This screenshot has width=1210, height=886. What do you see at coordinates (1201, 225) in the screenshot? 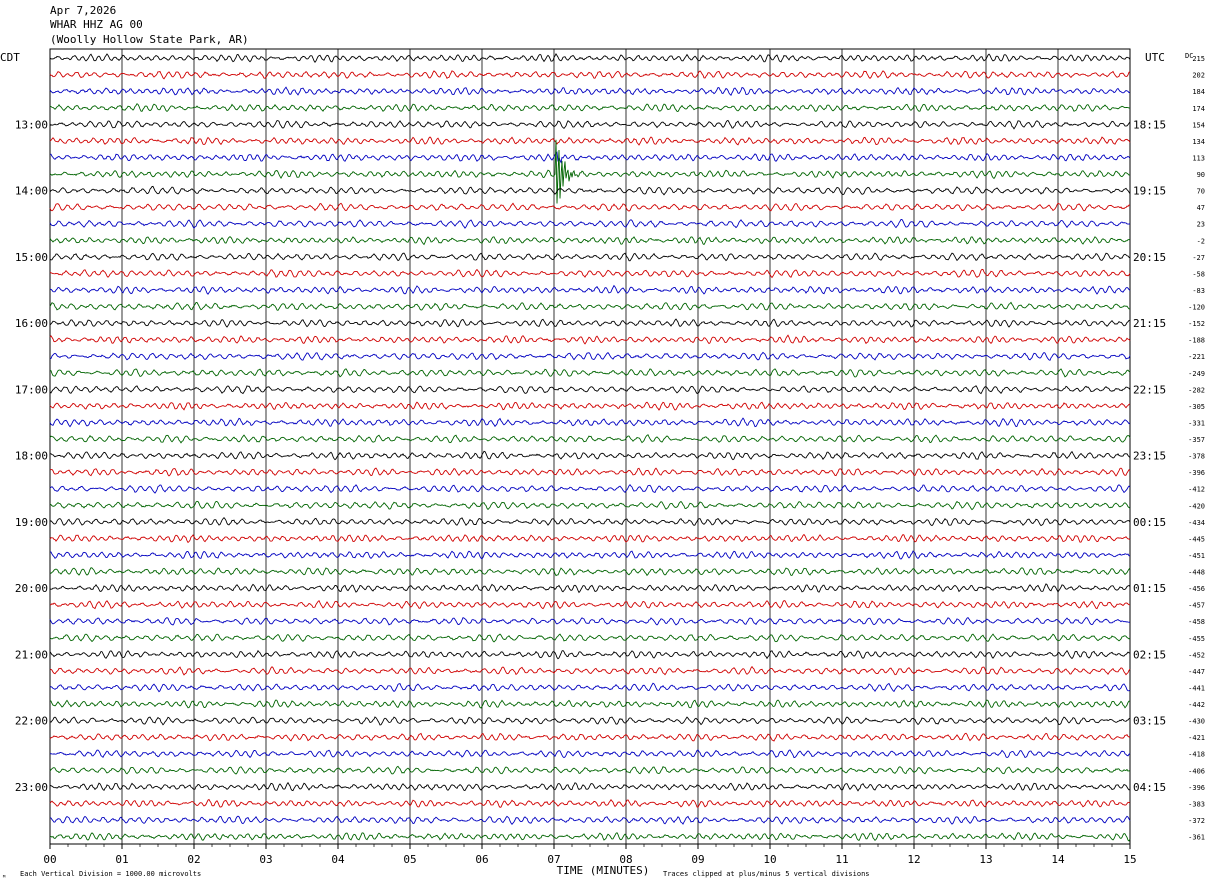
I see `dc-offset-label: 23` at bounding box center [1201, 225].